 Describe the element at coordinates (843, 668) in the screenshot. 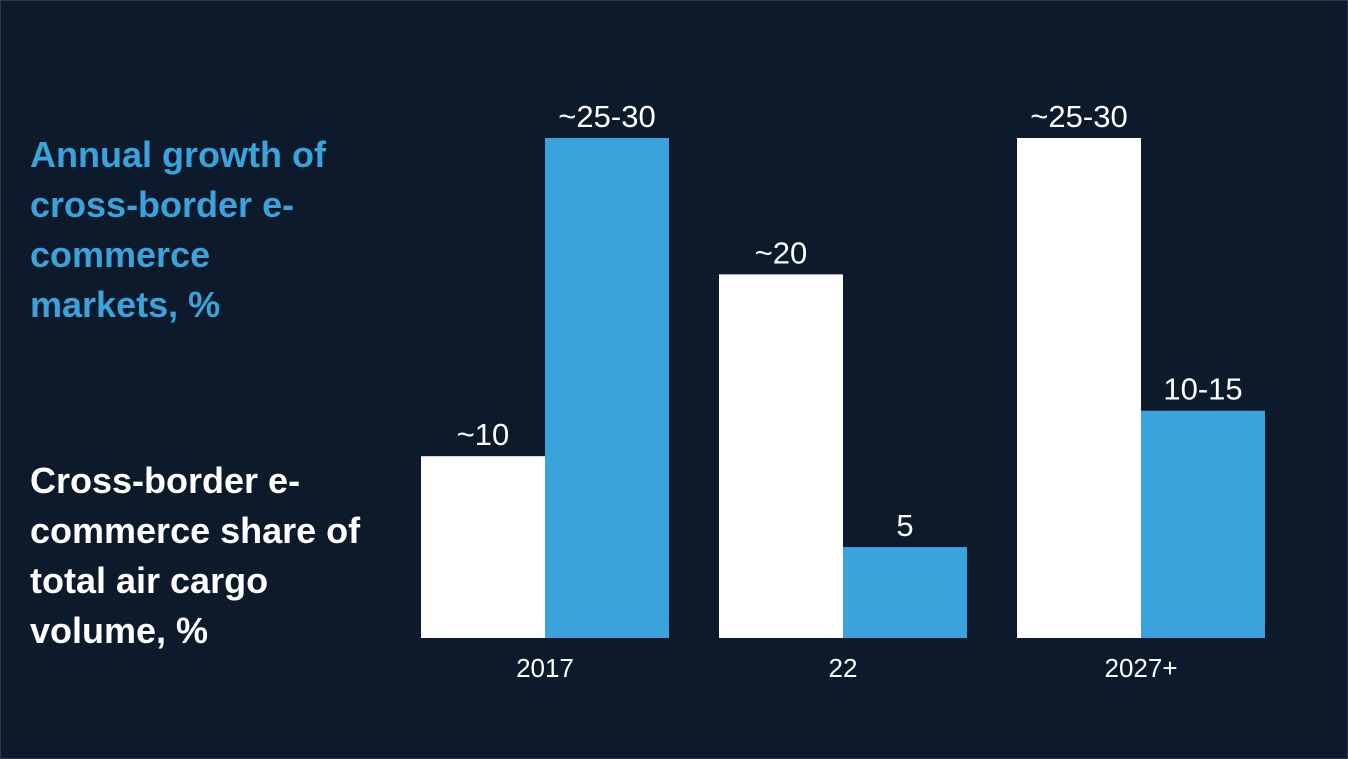

I see `x-tick-label: 22` at that location.